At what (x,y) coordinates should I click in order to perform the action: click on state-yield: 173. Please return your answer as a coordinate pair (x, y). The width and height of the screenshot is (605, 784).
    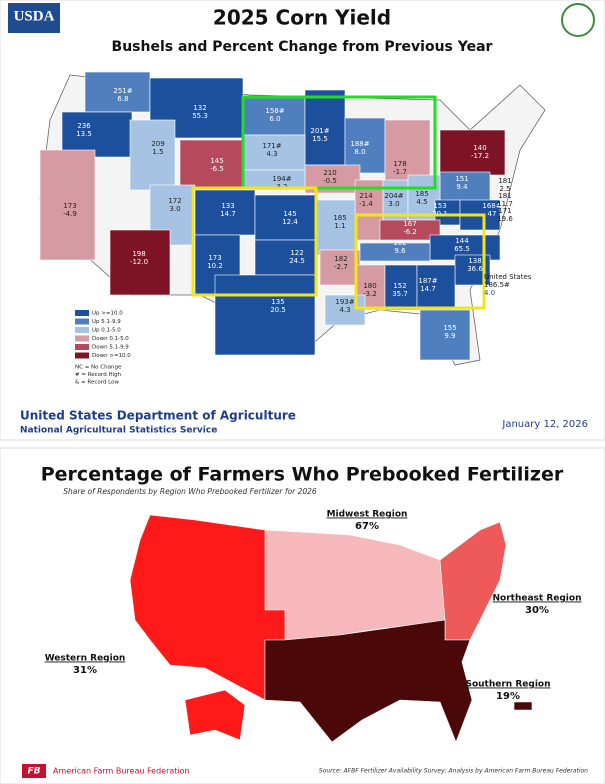
    Looking at the image, I should click on (214, 258).